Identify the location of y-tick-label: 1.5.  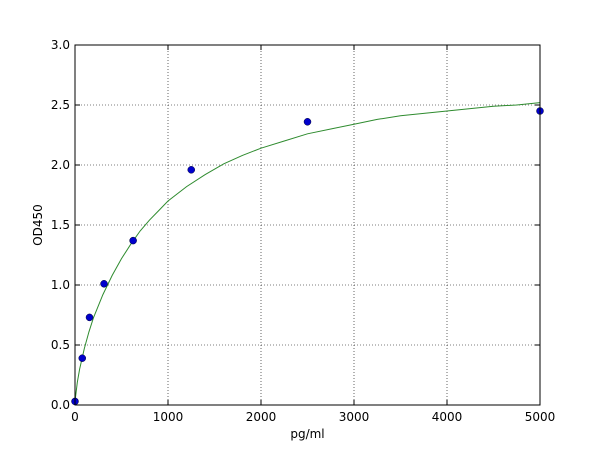
(60, 225).